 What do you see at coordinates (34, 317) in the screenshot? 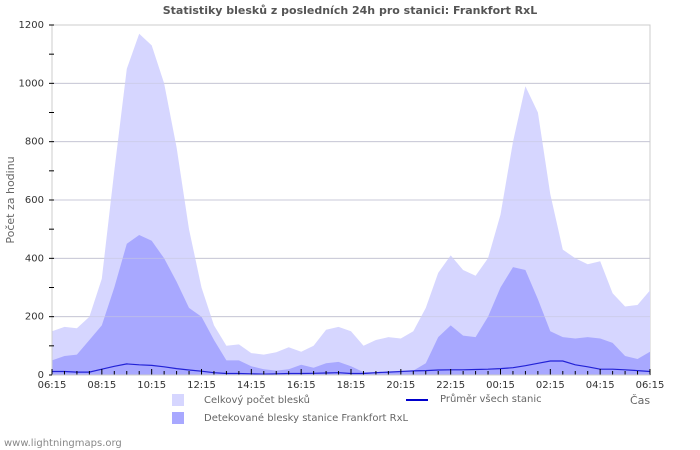
I see `y-tick-label: 200` at bounding box center [34, 317].